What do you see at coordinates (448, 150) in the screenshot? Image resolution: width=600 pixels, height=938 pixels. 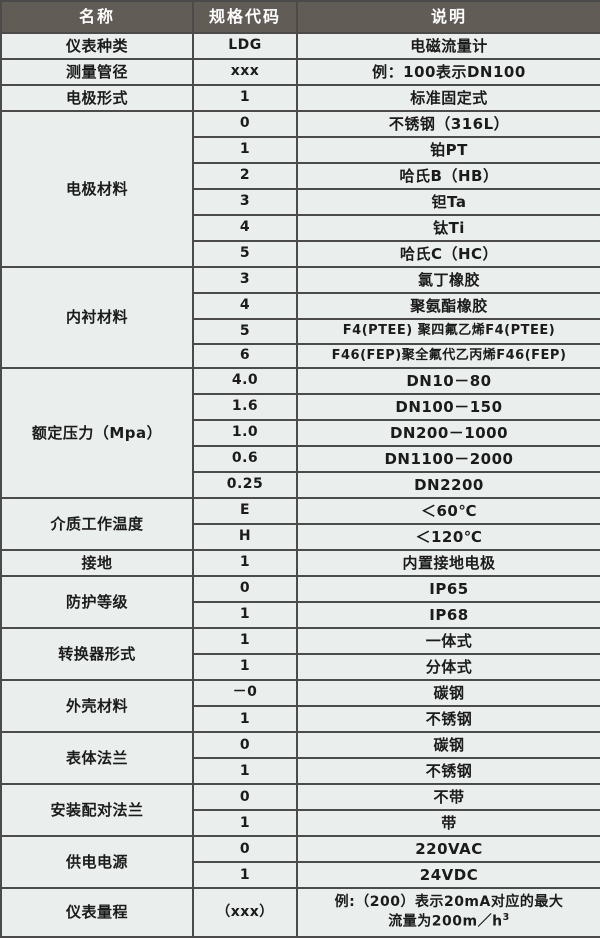 I see `description-cell: 铂PT` at bounding box center [448, 150].